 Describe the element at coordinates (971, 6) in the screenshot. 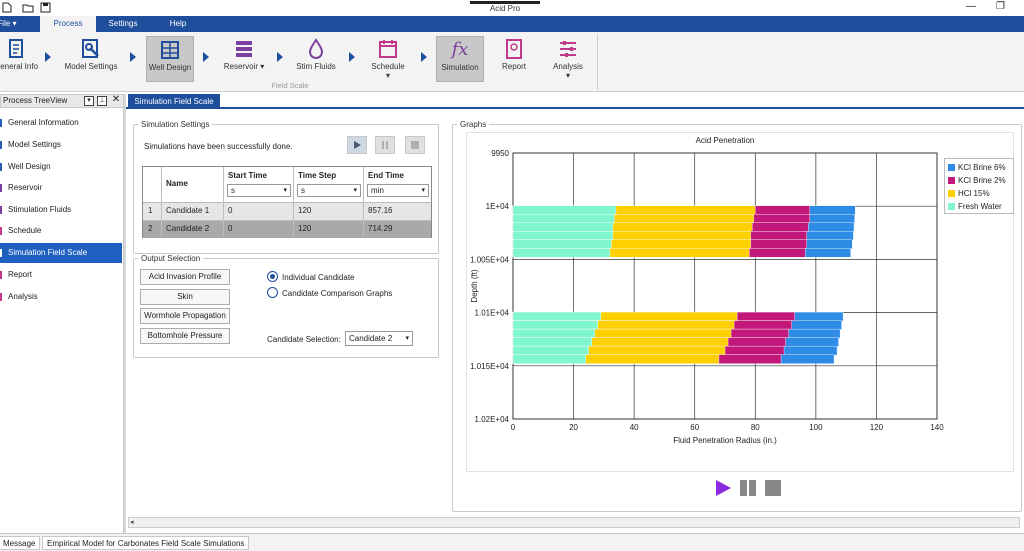

I see `minimize-button: —` at that location.